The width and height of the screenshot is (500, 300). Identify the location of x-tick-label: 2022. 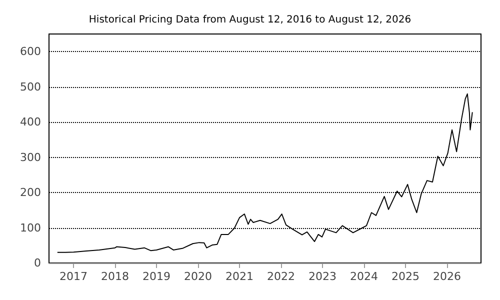
(281, 276).